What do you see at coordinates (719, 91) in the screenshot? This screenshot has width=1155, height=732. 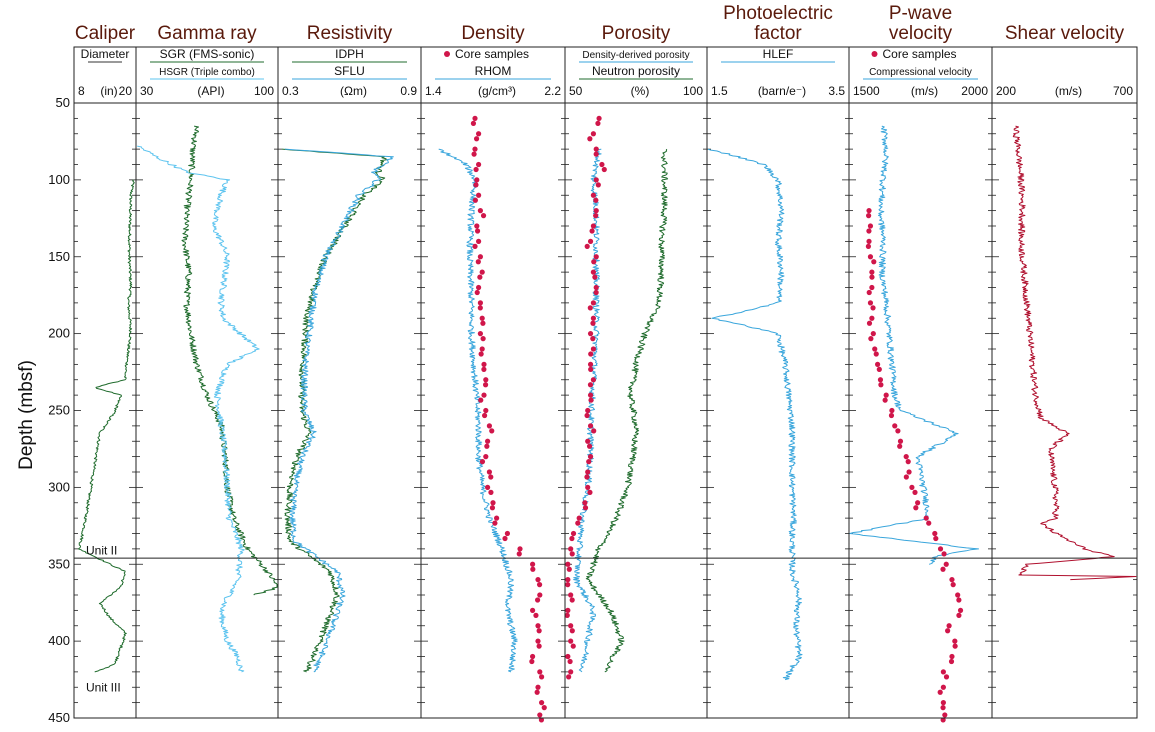 I see `axis-min-label: 1.5` at bounding box center [719, 91].